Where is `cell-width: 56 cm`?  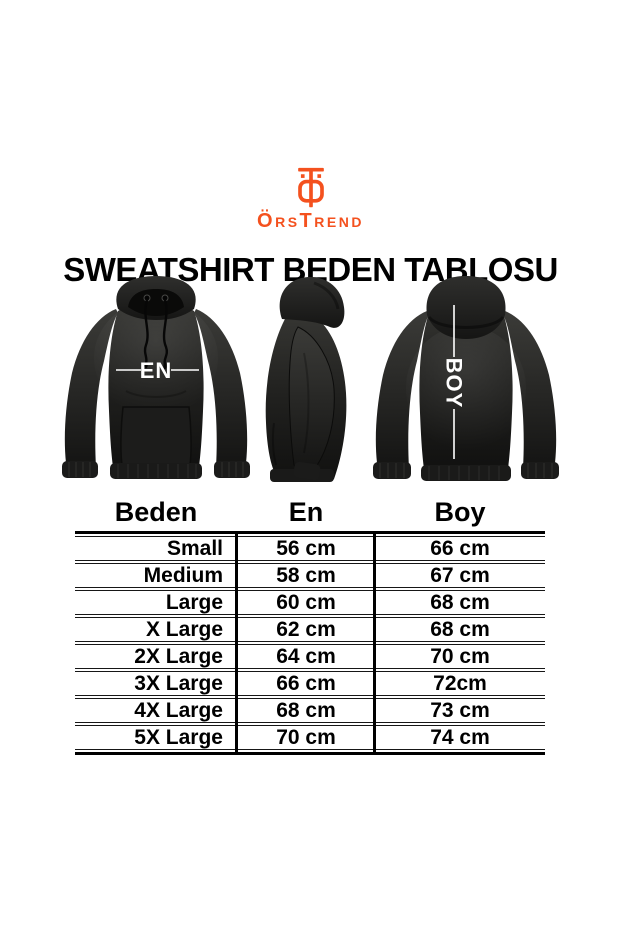
cell-width: 56 cm is located at coordinates (306, 548).